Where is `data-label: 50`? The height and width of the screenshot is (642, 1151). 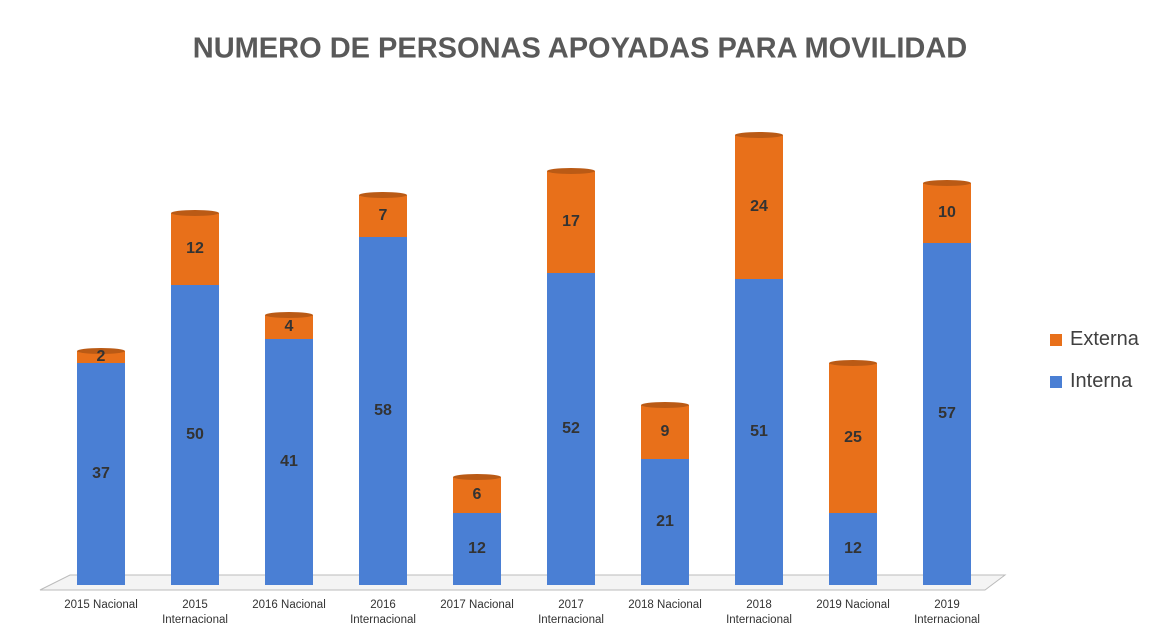 data-label: 50 is located at coordinates (195, 434).